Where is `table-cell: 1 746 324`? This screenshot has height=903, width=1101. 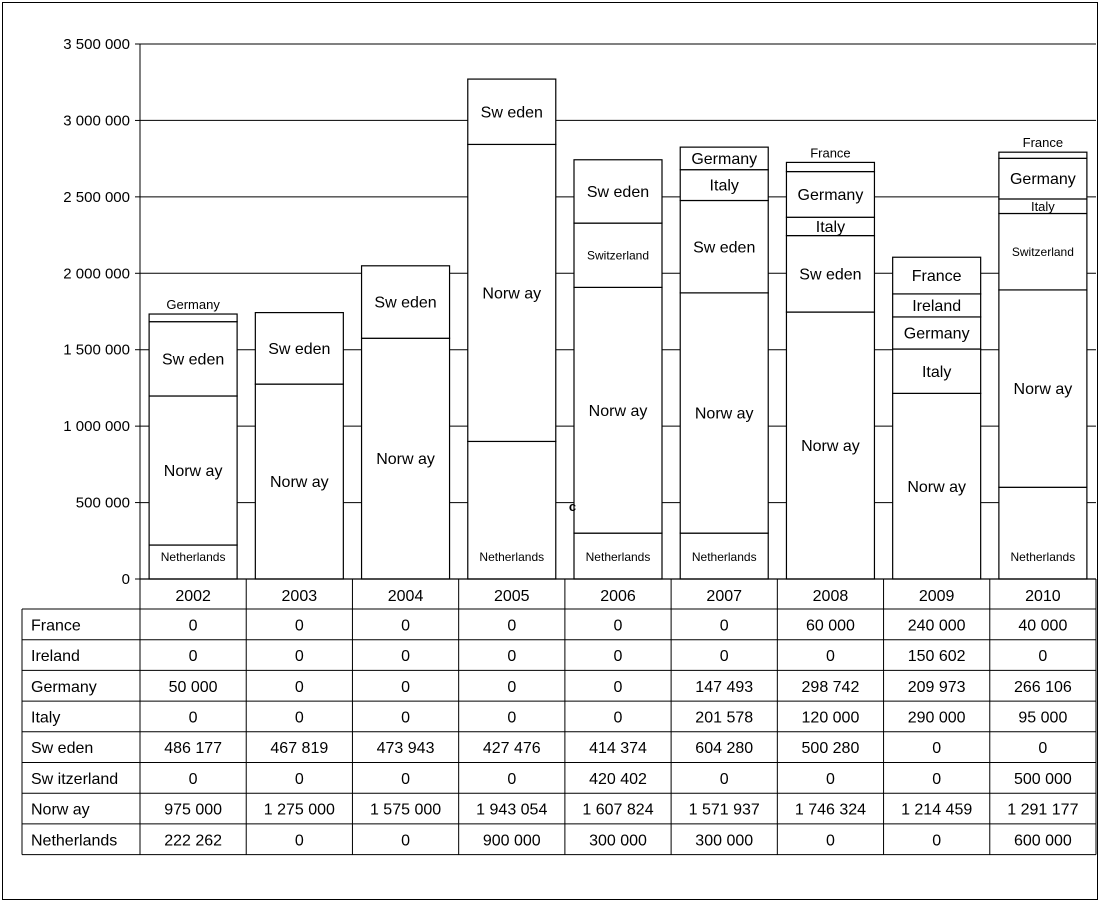
table-cell: 1 746 324 is located at coordinates (830, 810).